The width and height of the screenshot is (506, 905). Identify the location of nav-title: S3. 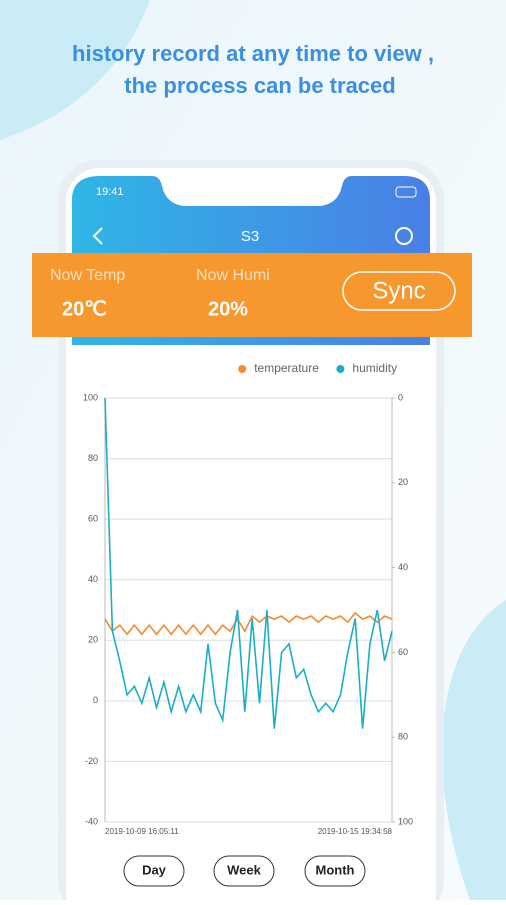
(250, 236).